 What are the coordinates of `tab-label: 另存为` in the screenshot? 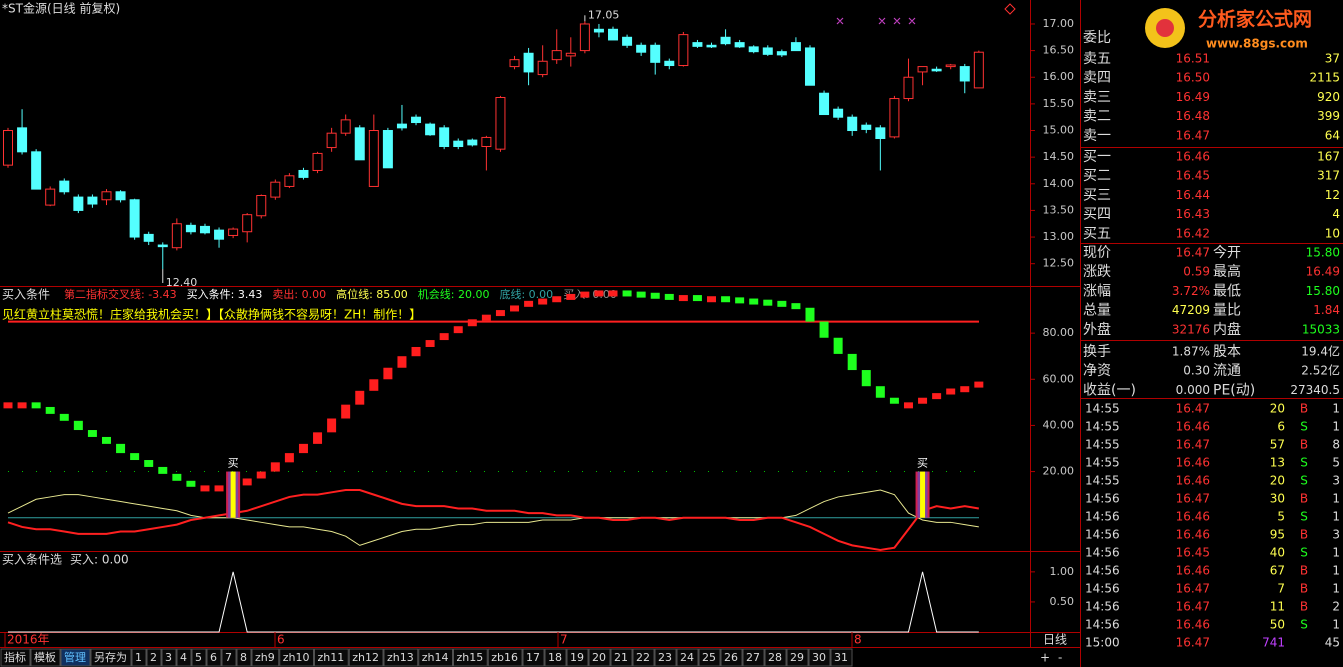 It's located at (110, 657).